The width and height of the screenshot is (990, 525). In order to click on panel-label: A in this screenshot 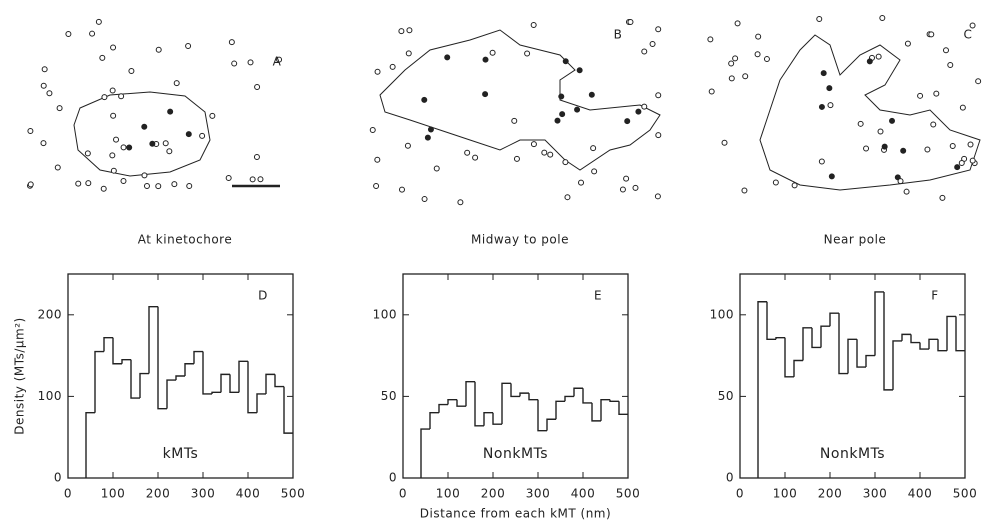, I will do `click(277, 62)`.